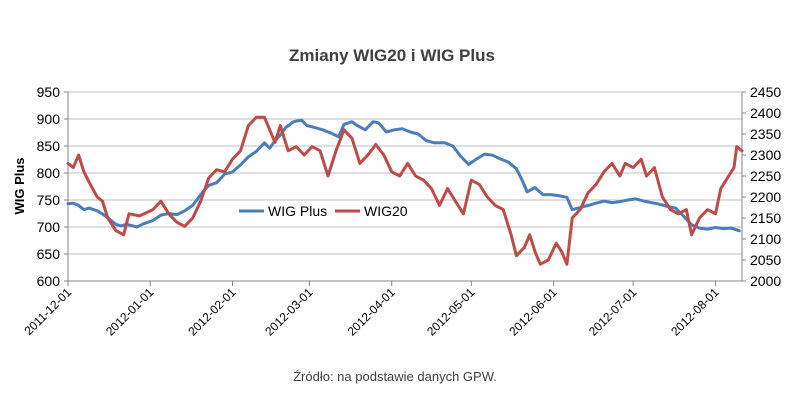 Image resolution: width=805 pixels, height=402 pixels. Describe the element at coordinates (392, 55) in the screenshot. I see `chart-title: Zmiany WIG20 i WIG Plus` at that location.